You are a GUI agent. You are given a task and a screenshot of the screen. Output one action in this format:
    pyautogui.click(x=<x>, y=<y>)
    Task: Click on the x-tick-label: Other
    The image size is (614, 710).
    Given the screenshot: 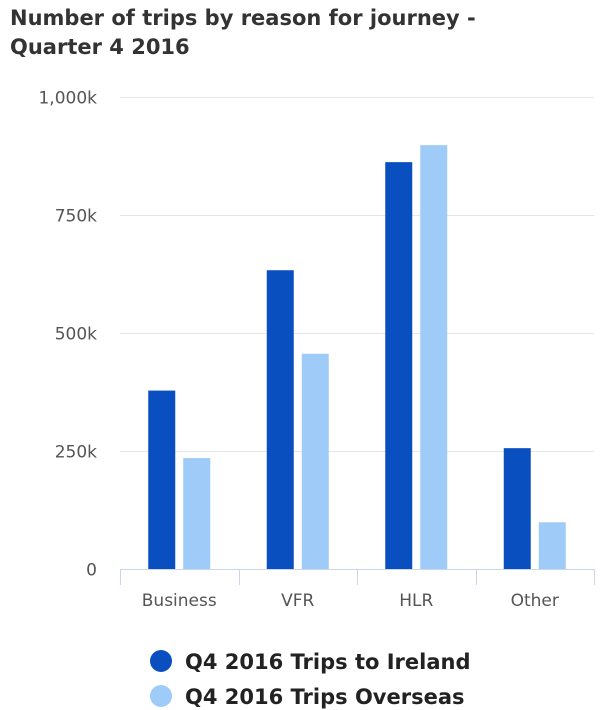 What is the action you would take?
    pyautogui.click(x=535, y=601)
    